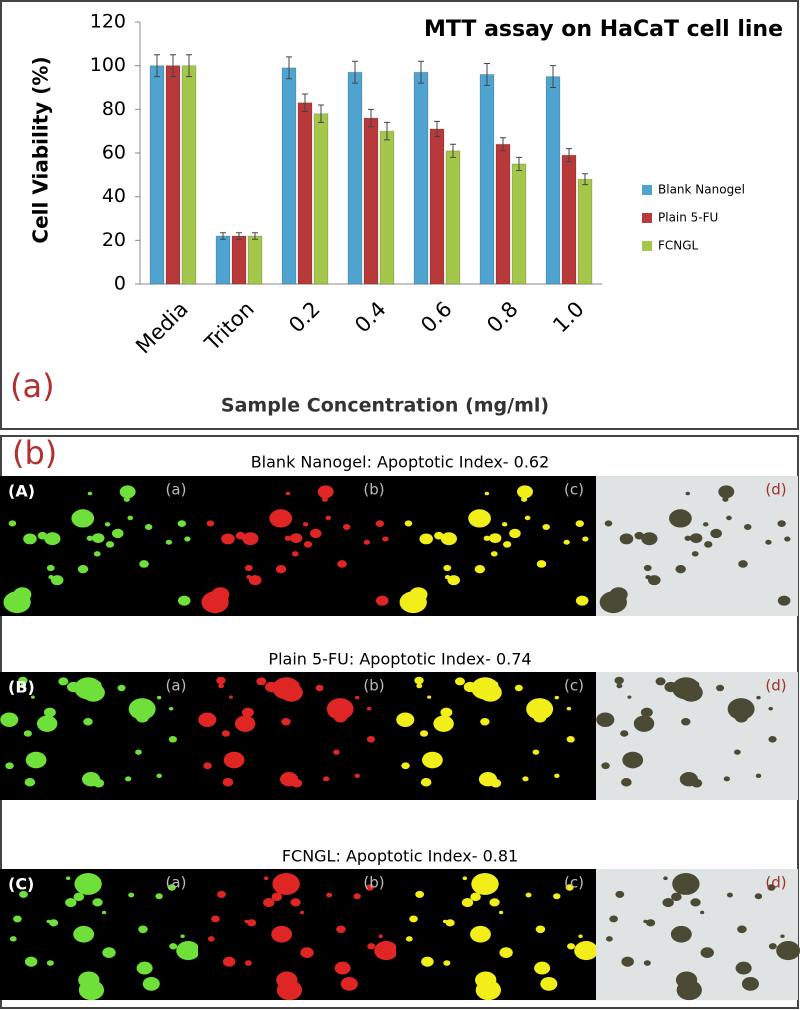 The width and height of the screenshot is (800, 1010). What do you see at coordinates (176, 490) in the screenshot?
I see `image-label: (a)` at bounding box center [176, 490].